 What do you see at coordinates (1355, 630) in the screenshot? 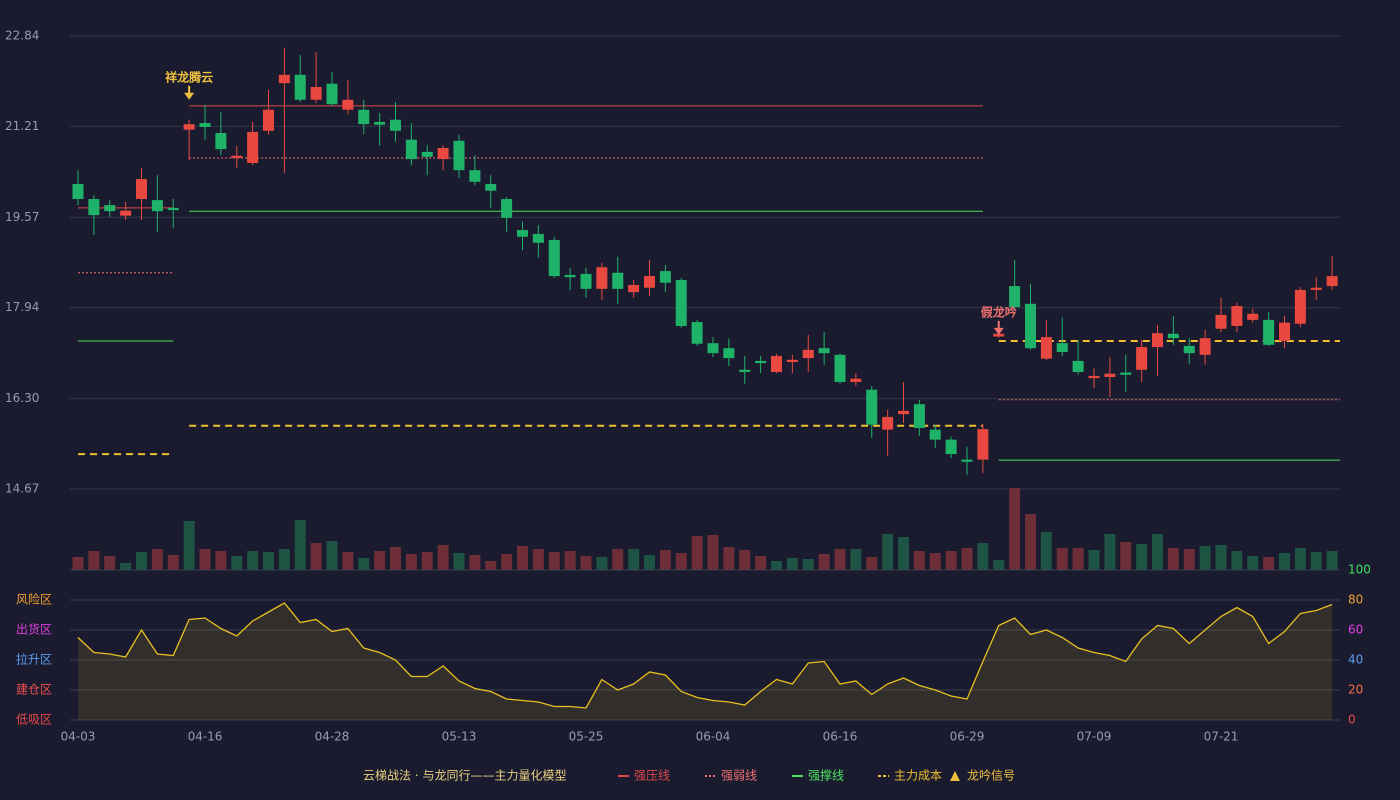
I see `y2-tick-label: 60` at bounding box center [1355, 630].